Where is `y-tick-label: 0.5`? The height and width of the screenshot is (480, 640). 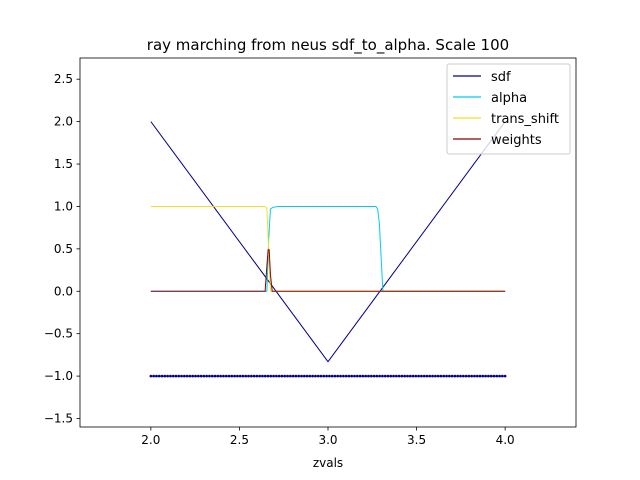
y-tick-label: 0.5 is located at coordinates (63, 249).